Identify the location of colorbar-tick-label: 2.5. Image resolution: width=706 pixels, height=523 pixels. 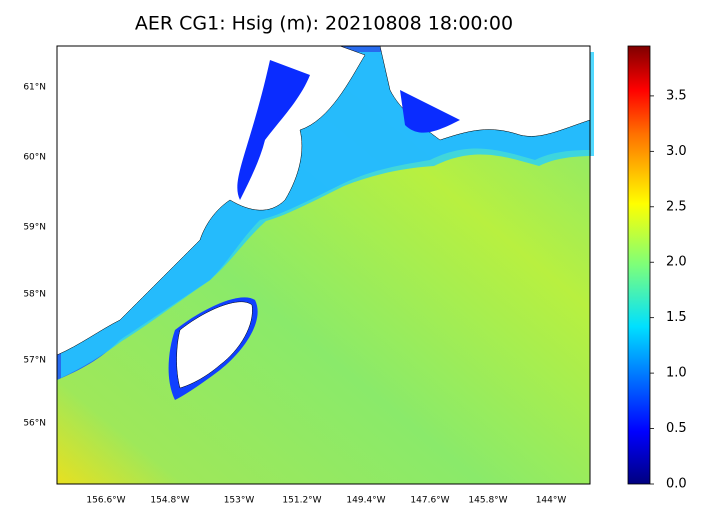
(676, 206).